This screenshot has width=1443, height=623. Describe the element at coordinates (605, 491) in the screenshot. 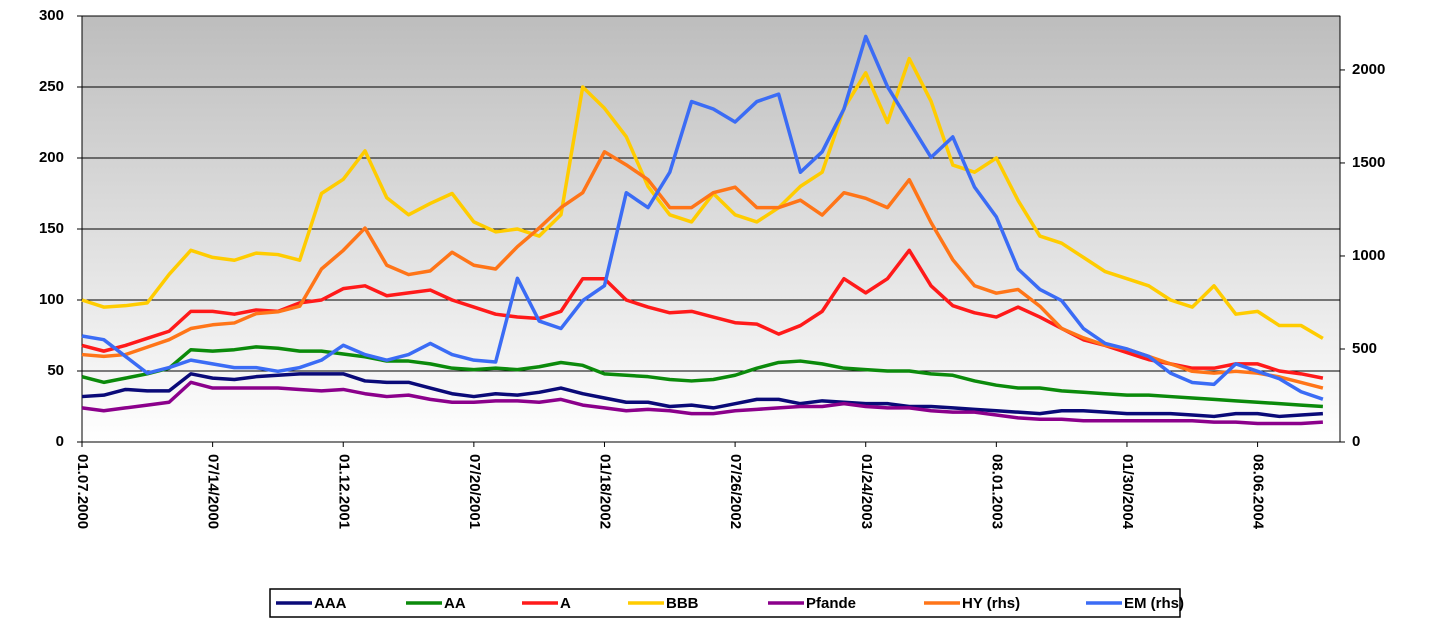

I see `x-tick-label: 01/18/2002` at that location.